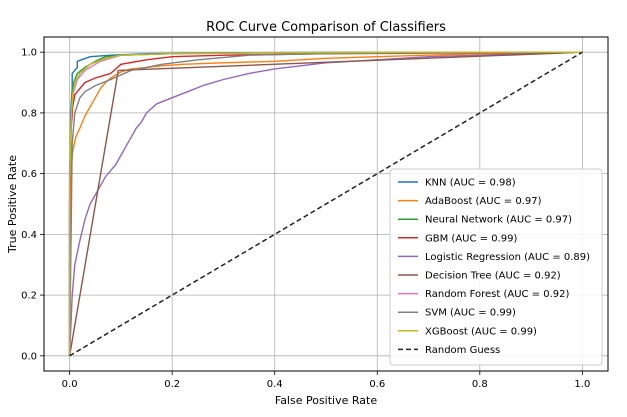 The height and width of the screenshot is (417, 627). I want to click on x-tick-label: 1.0, so click(582, 384).